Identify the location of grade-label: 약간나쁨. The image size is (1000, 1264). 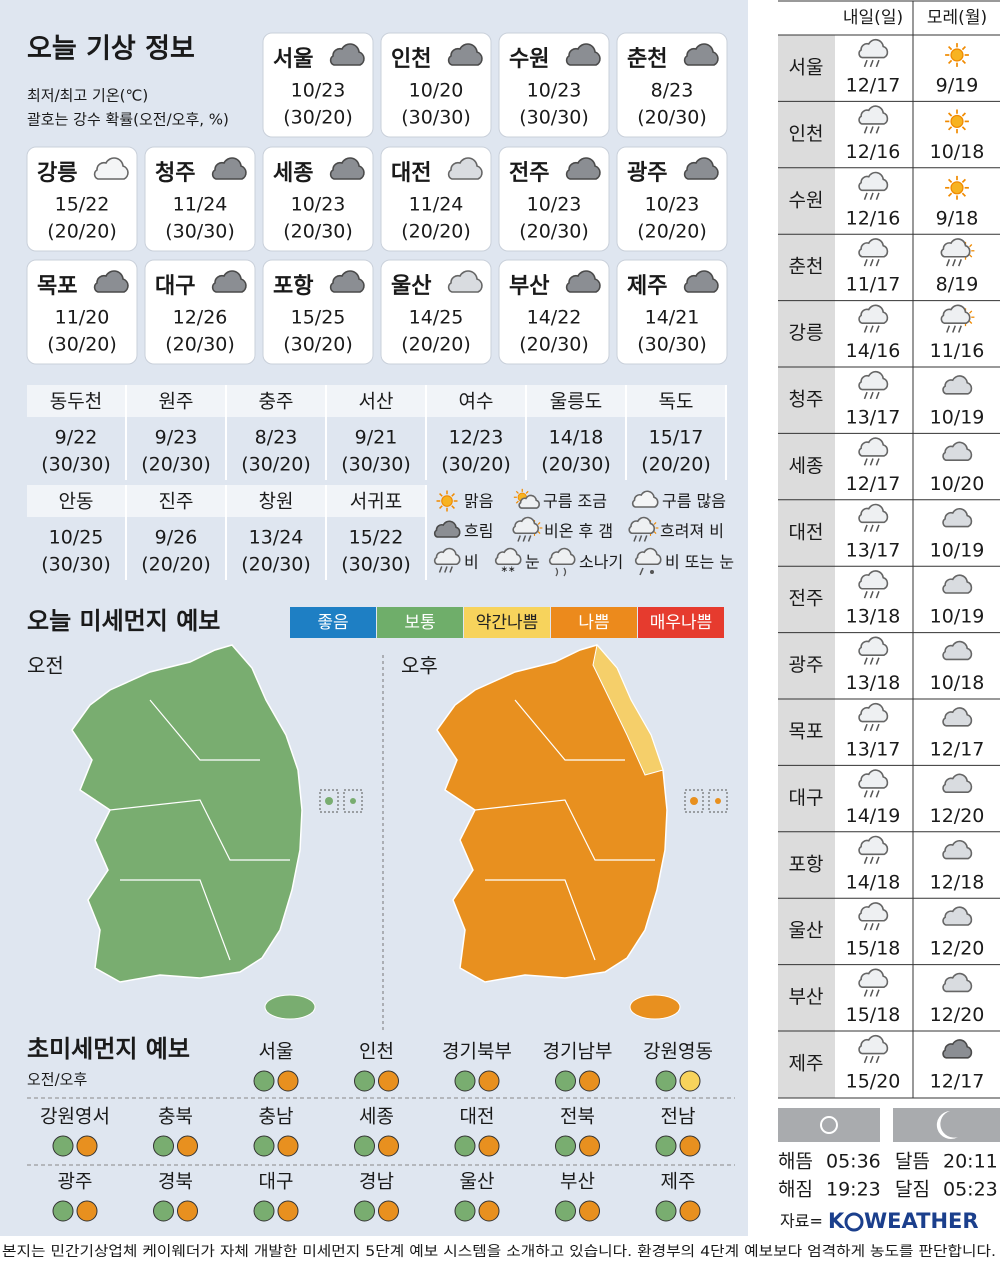
(507, 623).